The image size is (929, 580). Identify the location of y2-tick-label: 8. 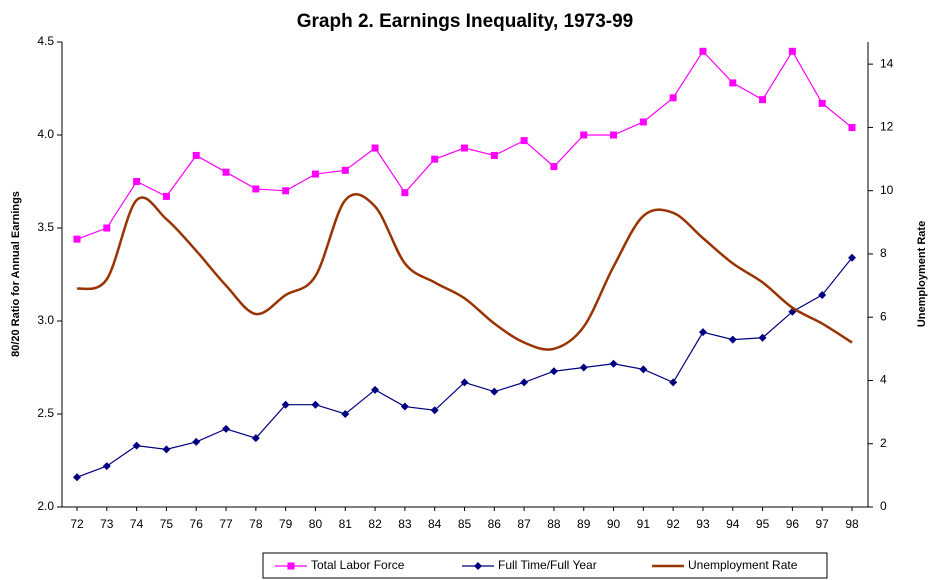
(883, 253).